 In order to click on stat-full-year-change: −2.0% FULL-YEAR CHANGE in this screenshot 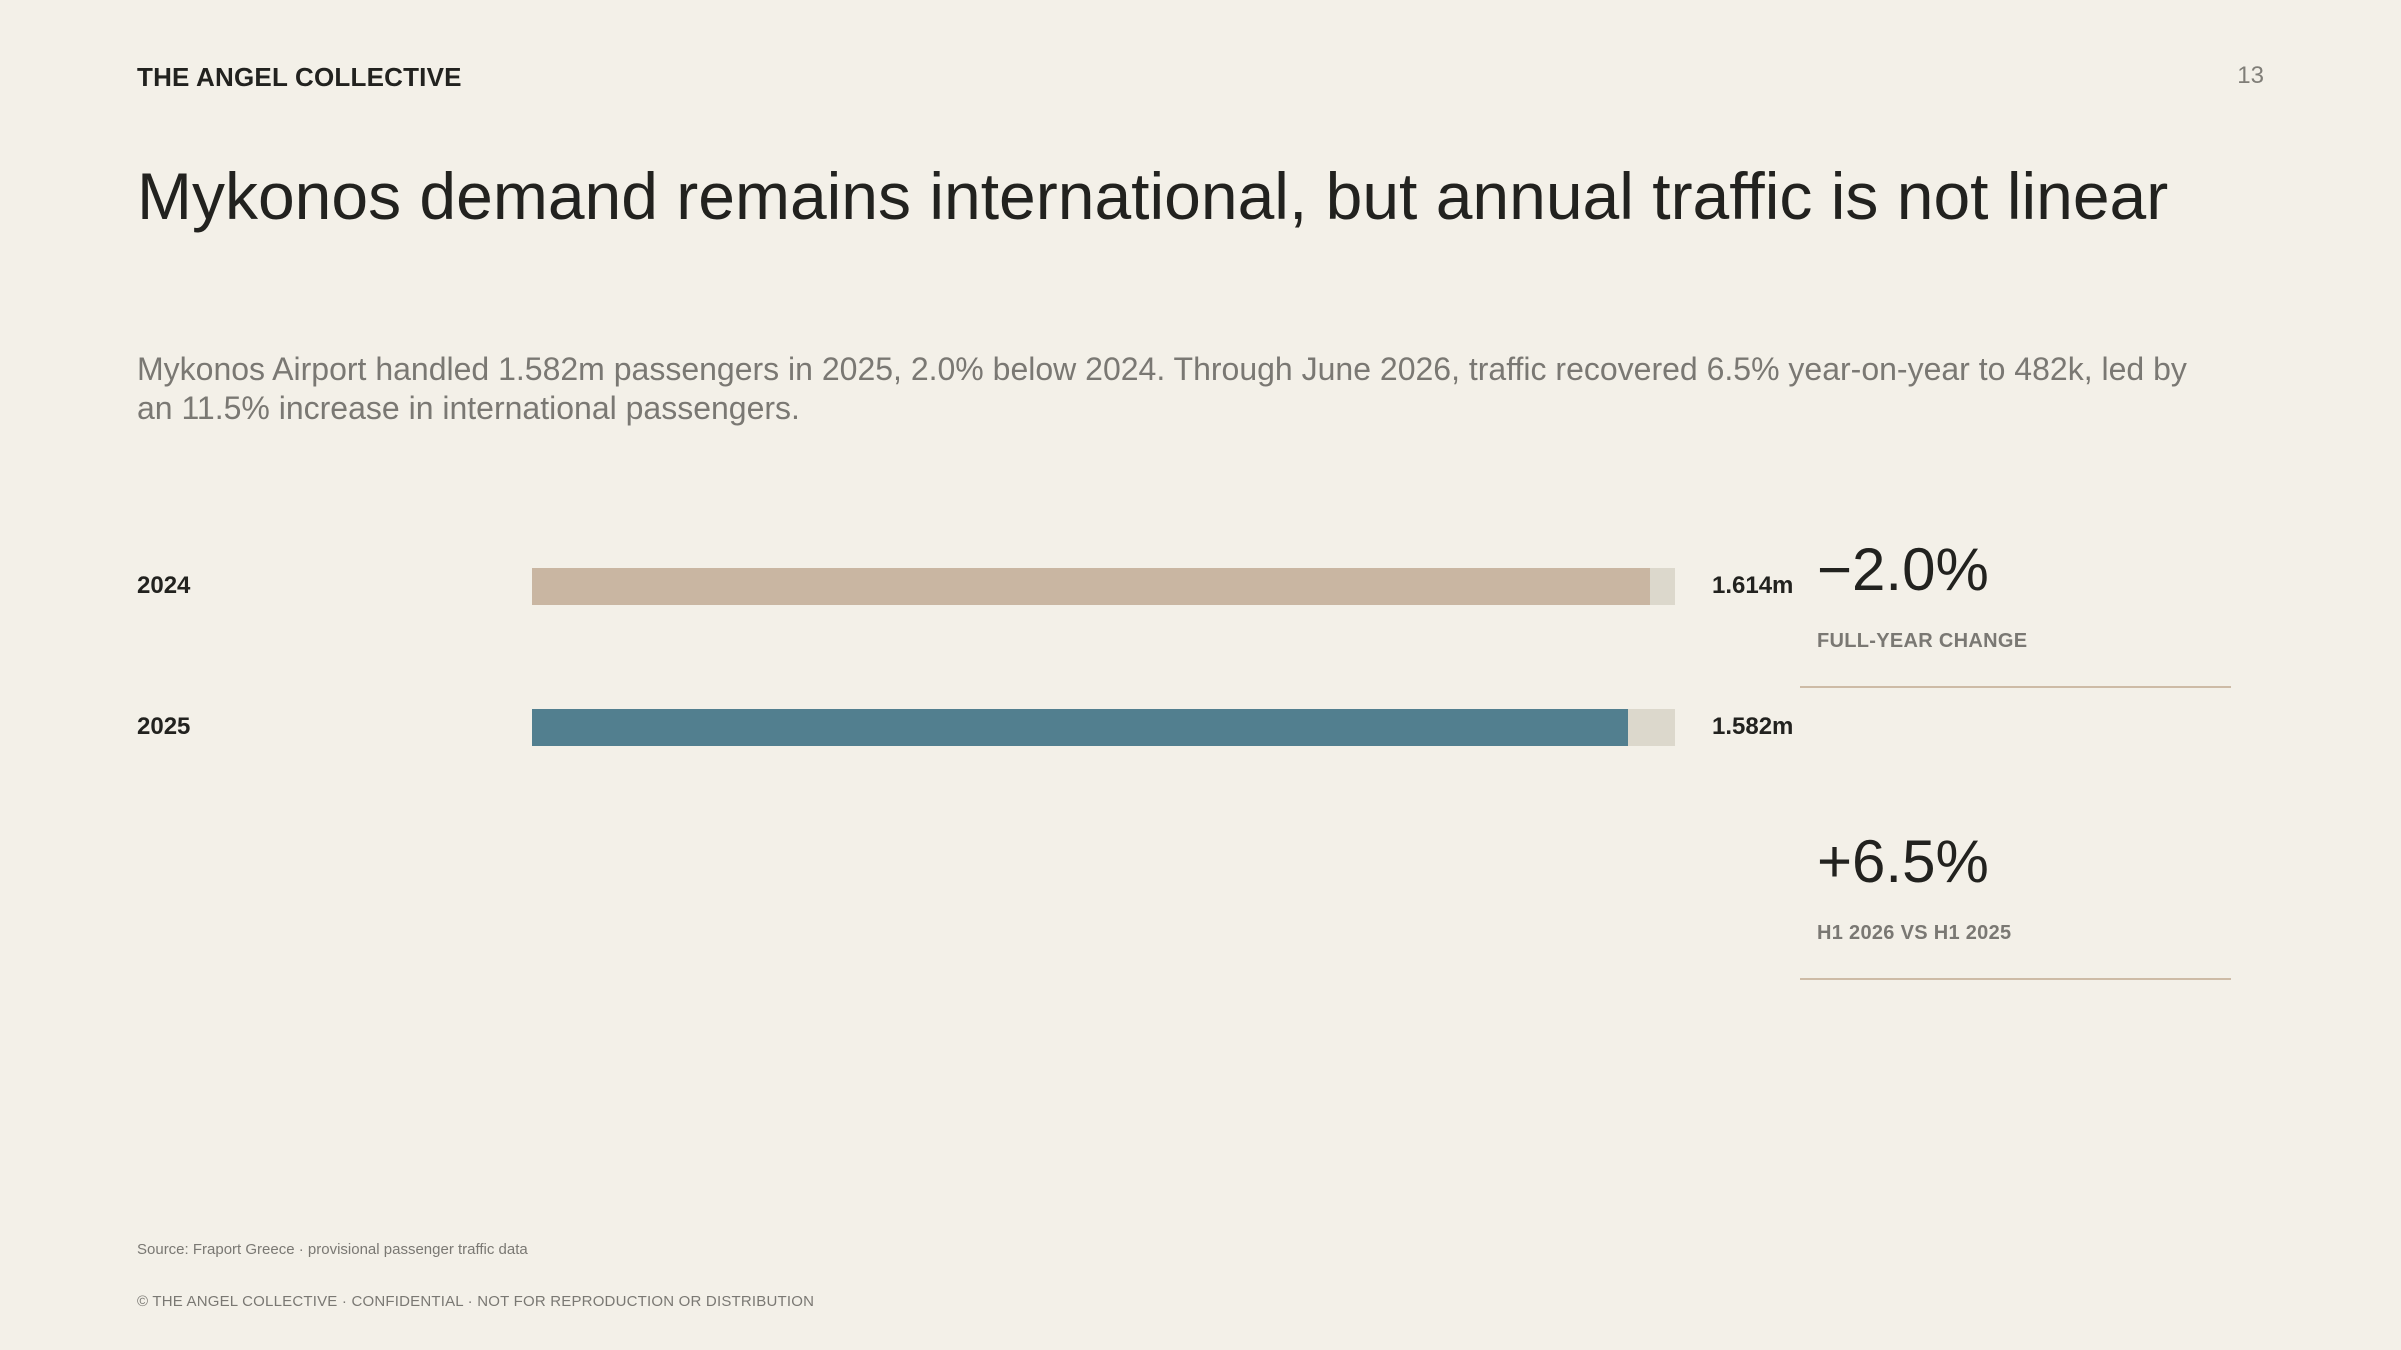, I will do `click(2015, 614)`.